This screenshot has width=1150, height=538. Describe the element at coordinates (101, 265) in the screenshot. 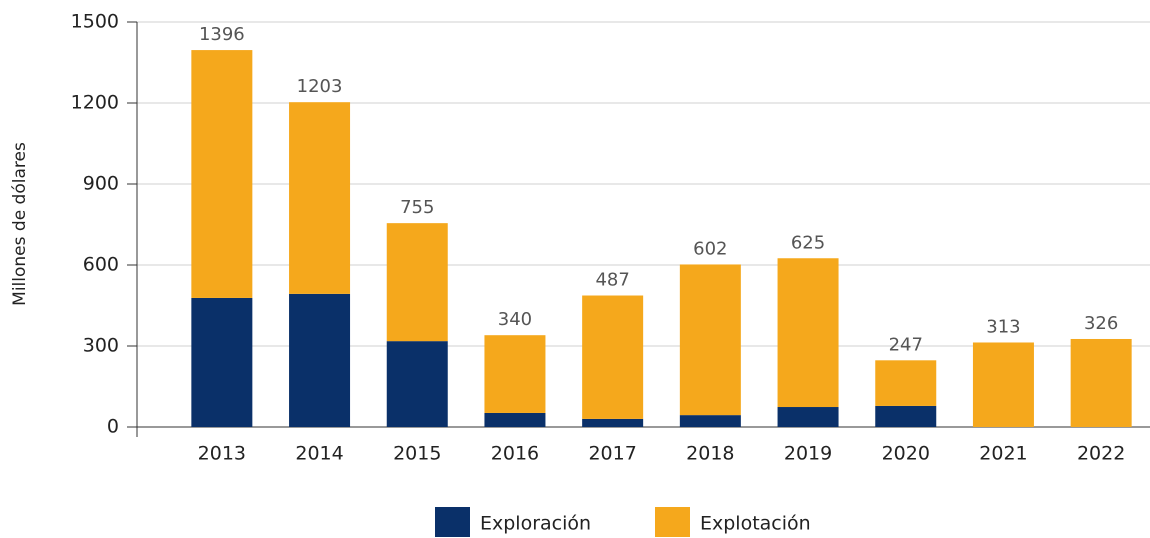

I see `y-tick-label: 600` at that location.